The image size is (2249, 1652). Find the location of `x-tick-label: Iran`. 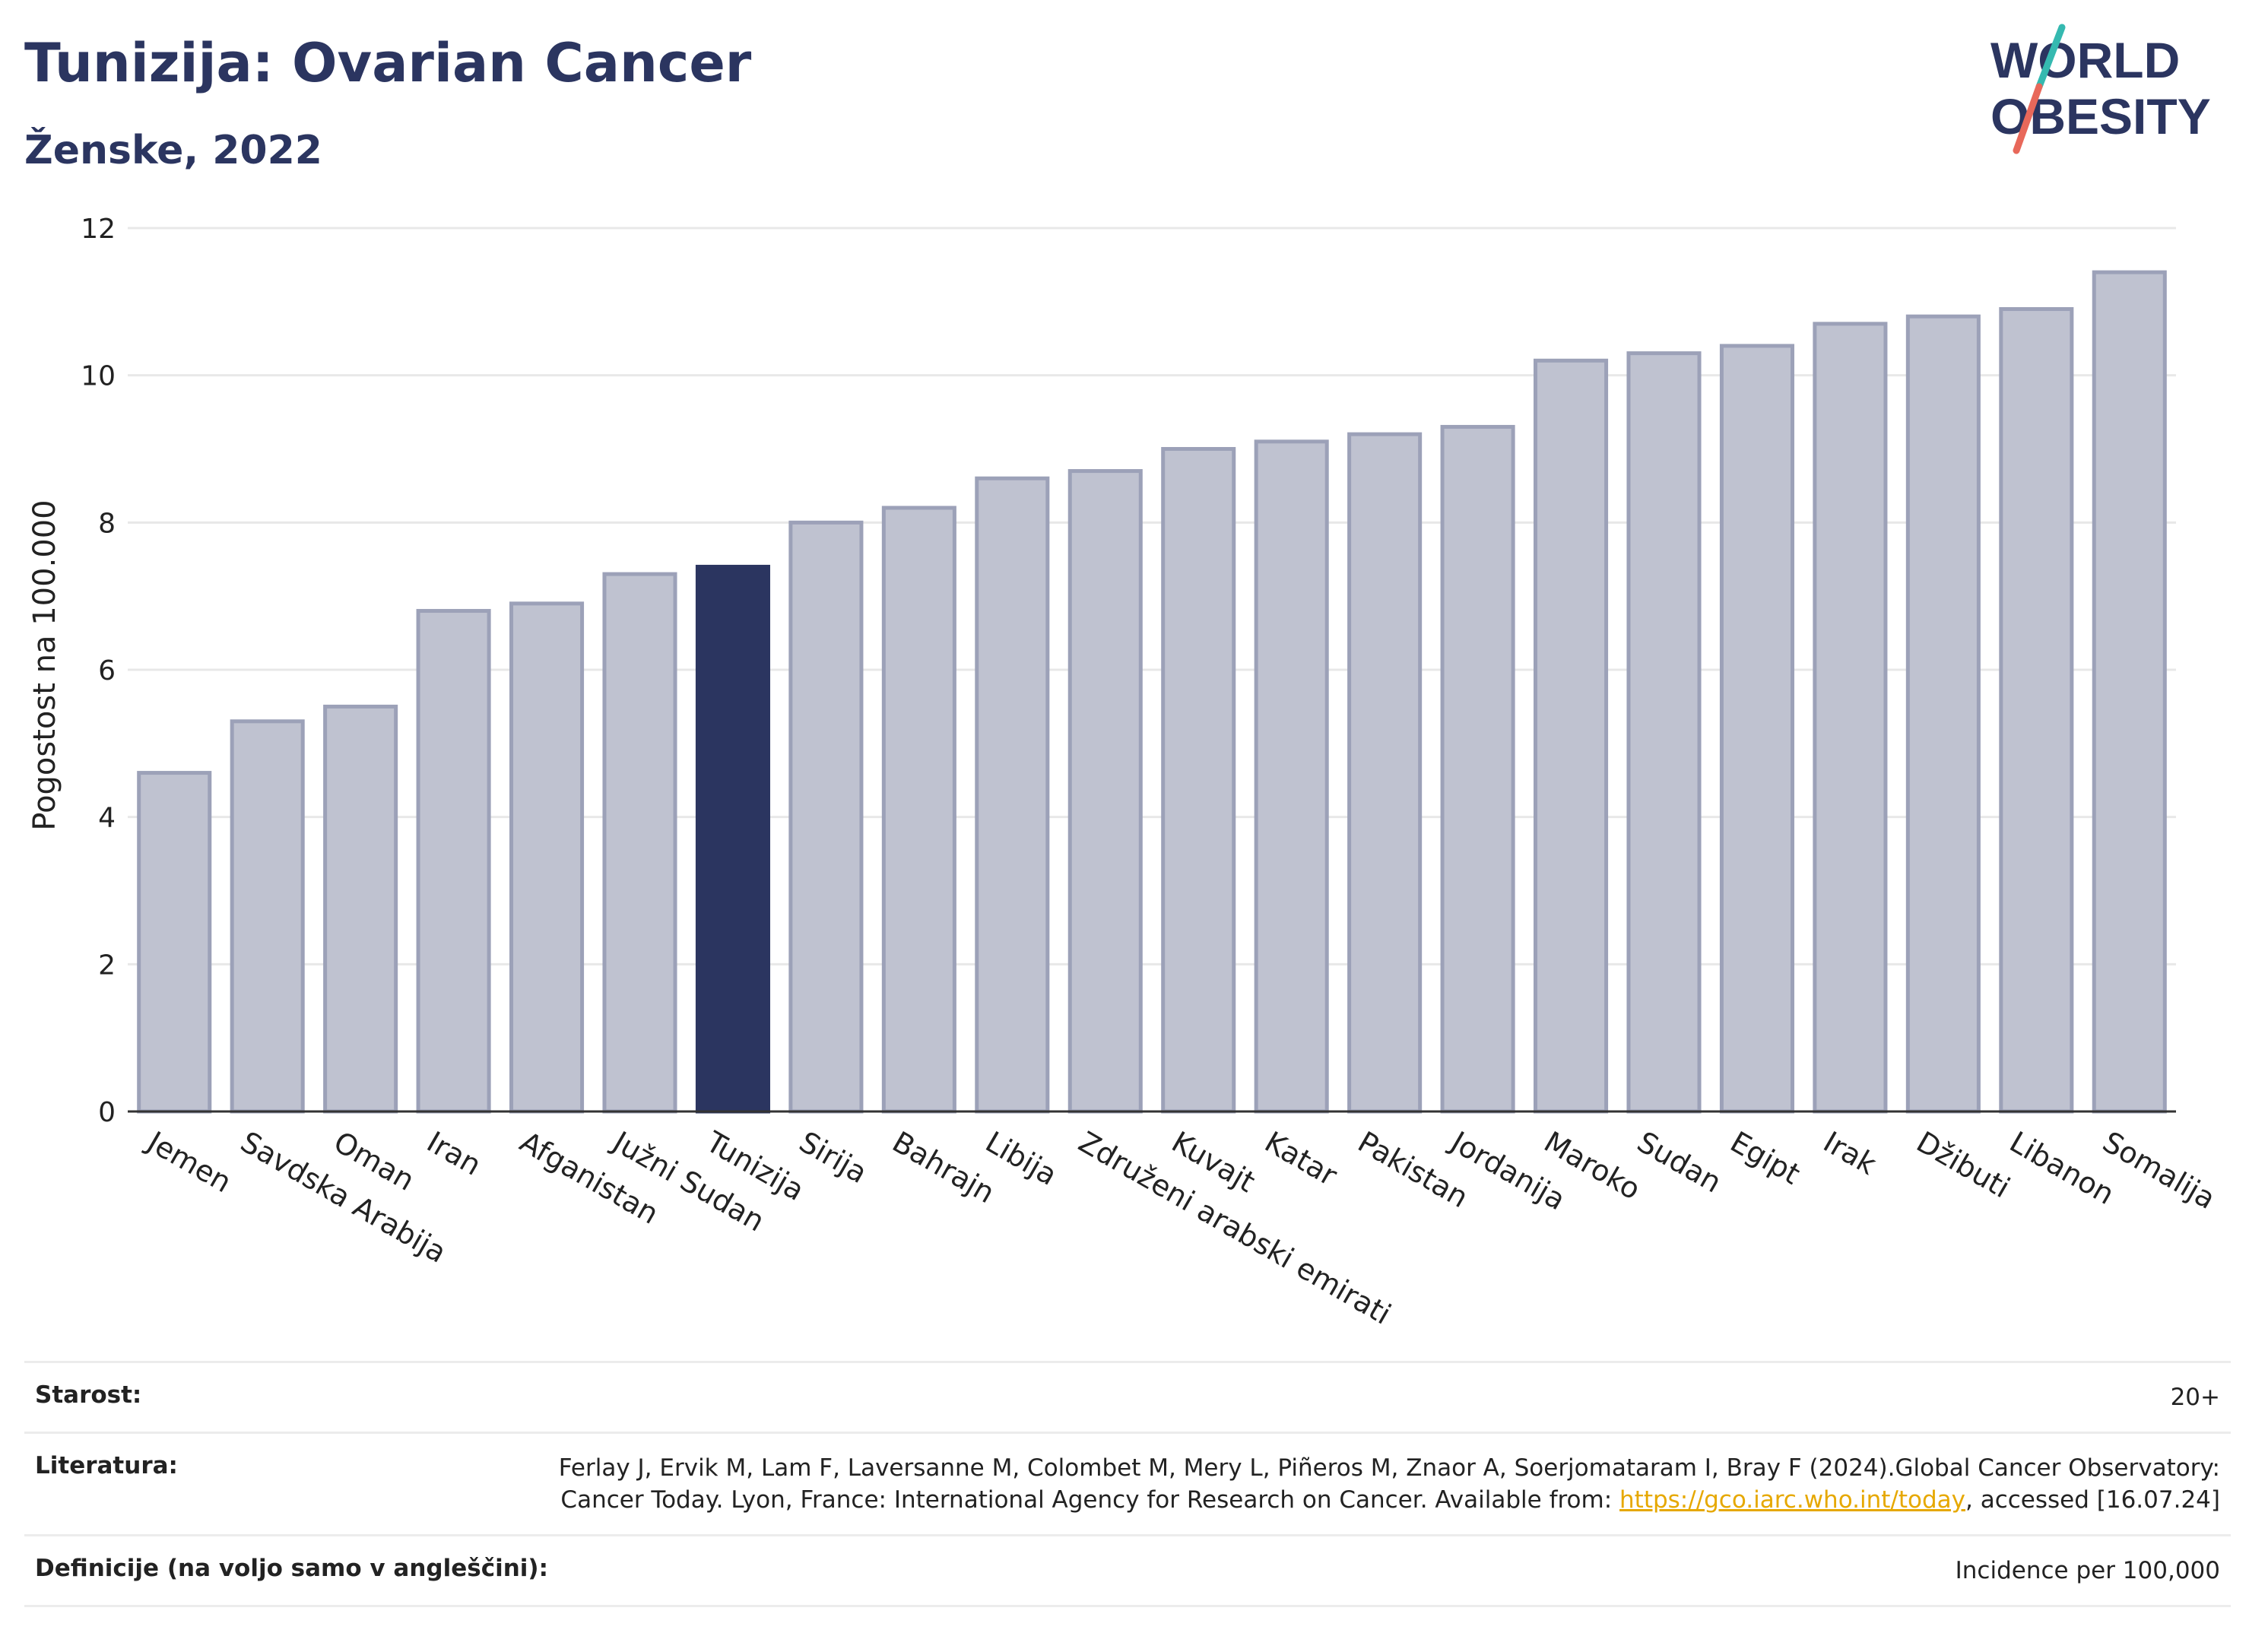

x-tick-label: Iran is located at coordinates (454, 1153).